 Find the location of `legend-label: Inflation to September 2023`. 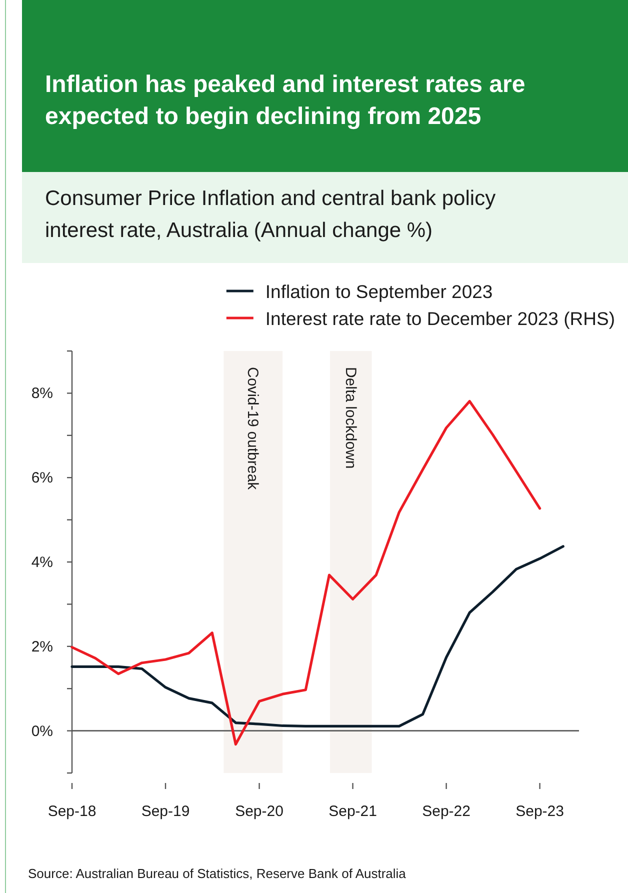

legend-label: Inflation to September 2023 is located at coordinates (379, 291).